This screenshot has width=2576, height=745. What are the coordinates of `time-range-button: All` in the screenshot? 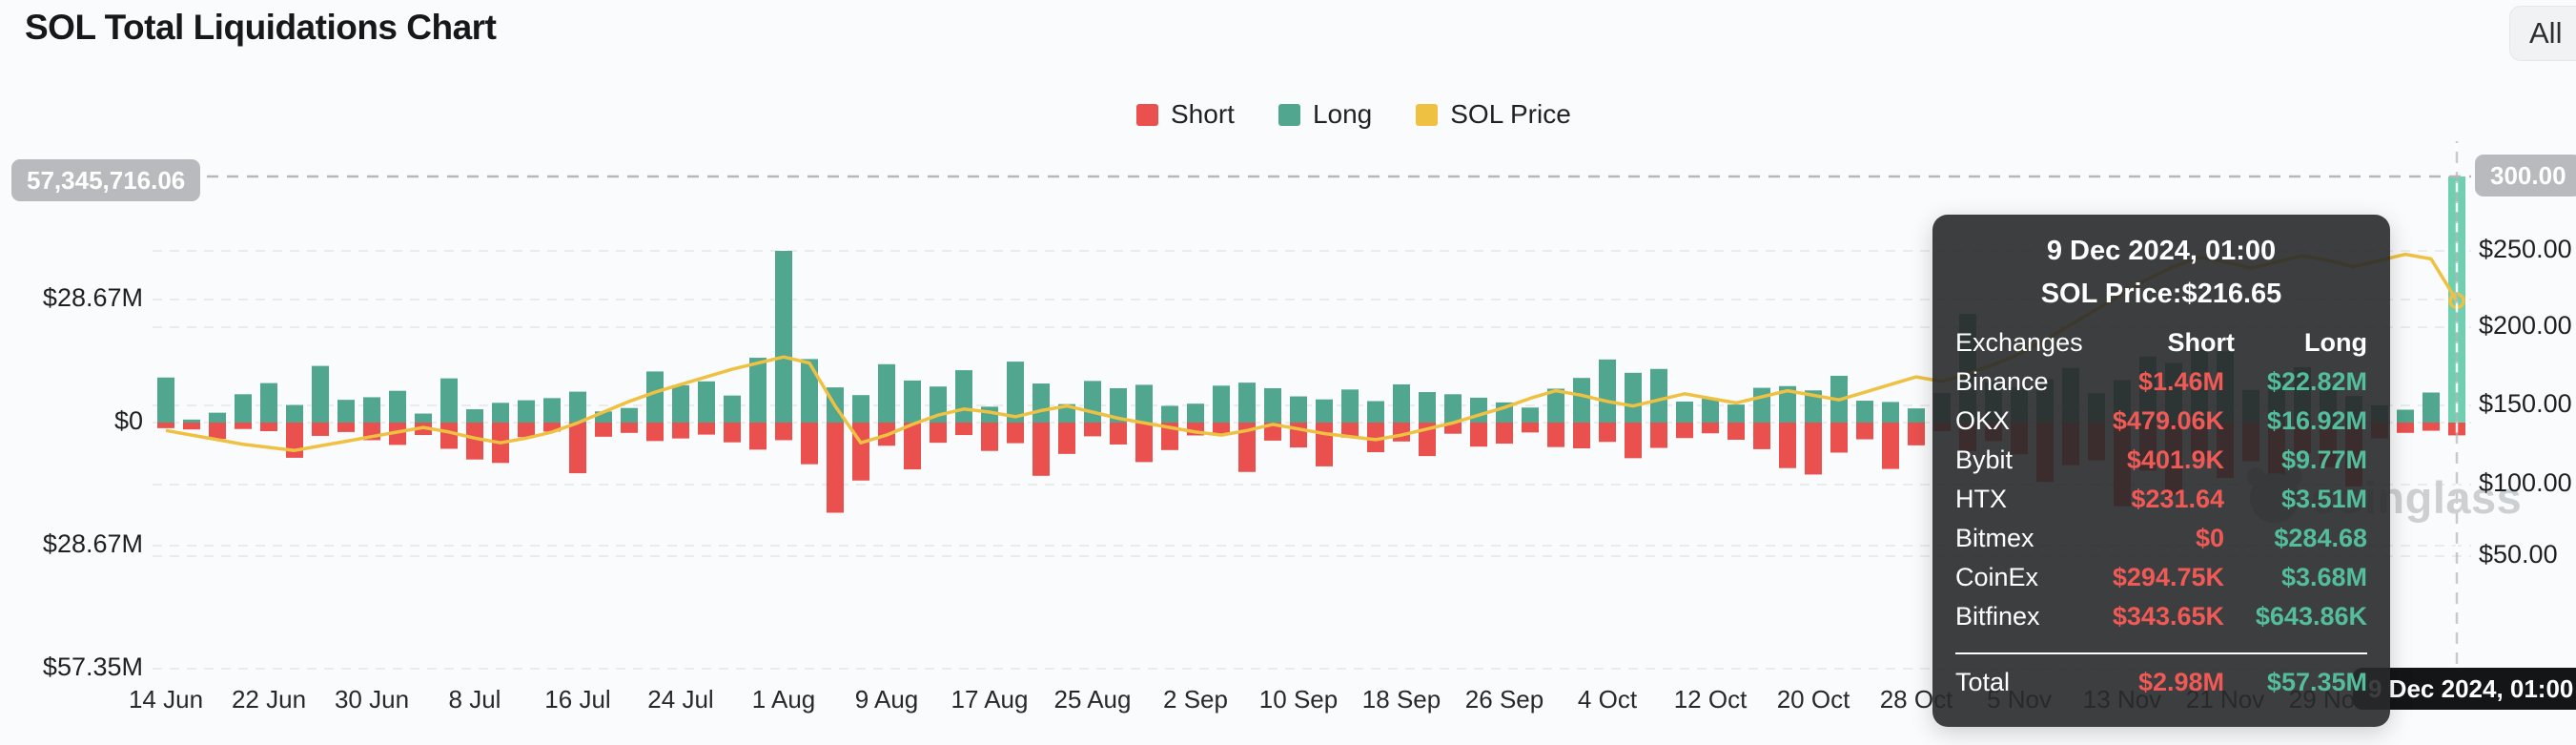 It's located at (2542, 33).